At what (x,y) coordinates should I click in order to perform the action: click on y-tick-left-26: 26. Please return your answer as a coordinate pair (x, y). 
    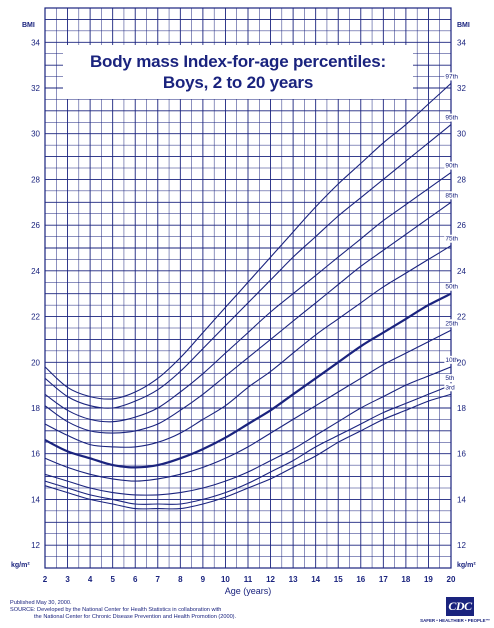
    Looking at the image, I should click on (35, 225).